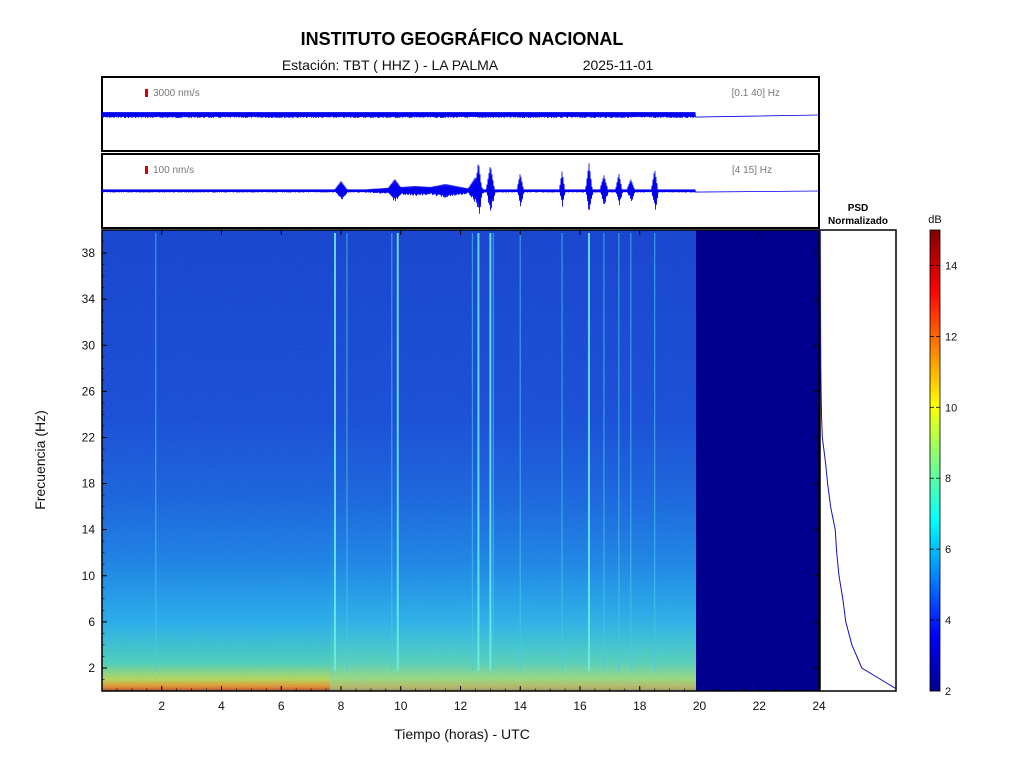  Describe the element at coordinates (948, 479) in the screenshot. I see `colorbar-tick-label: 8` at that location.